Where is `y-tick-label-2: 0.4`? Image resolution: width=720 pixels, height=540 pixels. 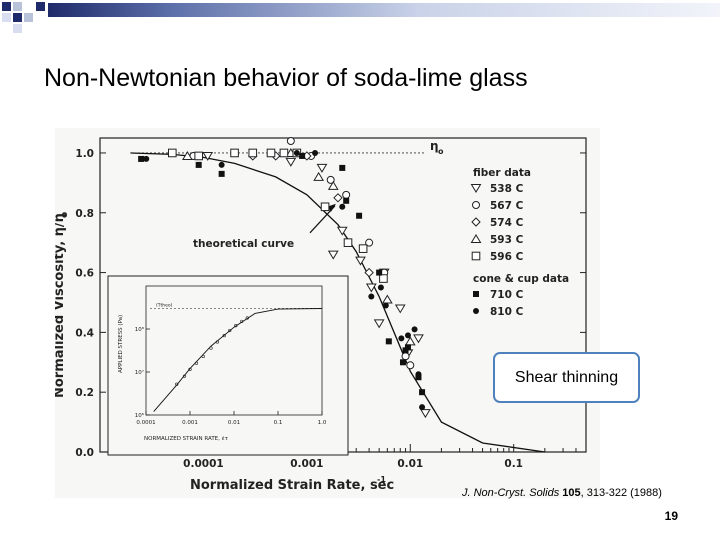 y-tick-label-2: 0.4 is located at coordinates (84, 333).